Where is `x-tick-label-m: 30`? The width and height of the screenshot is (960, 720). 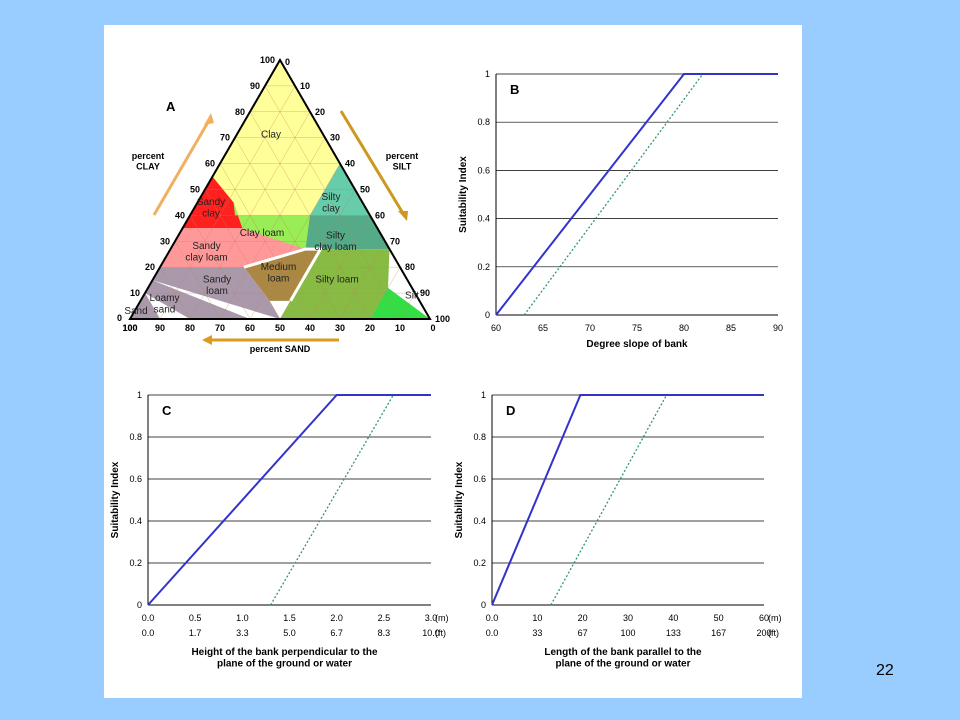 x-tick-label-m: 30 is located at coordinates (628, 618).